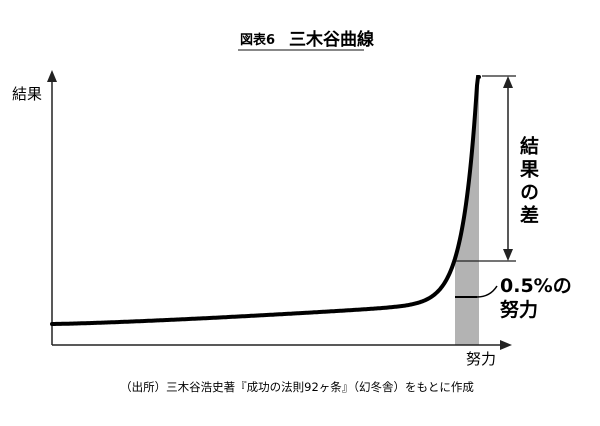  What do you see at coordinates (519, 309) in the screenshot?
I see `effort-gap-label-line2: 努力` at bounding box center [519, 309].